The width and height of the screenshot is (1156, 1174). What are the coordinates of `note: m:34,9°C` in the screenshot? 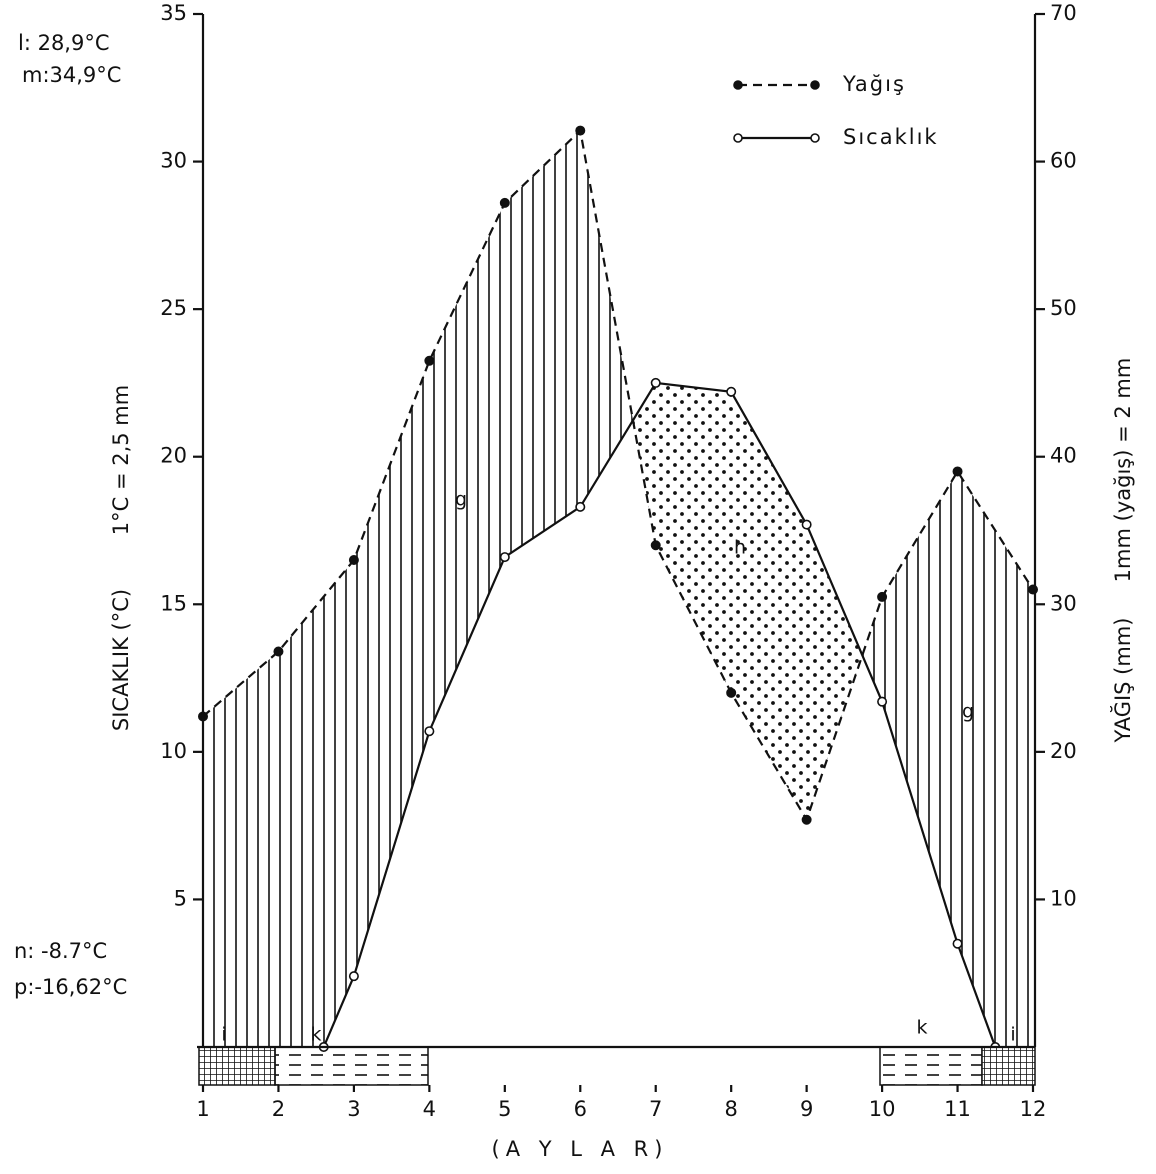 It's located at (71, 75).